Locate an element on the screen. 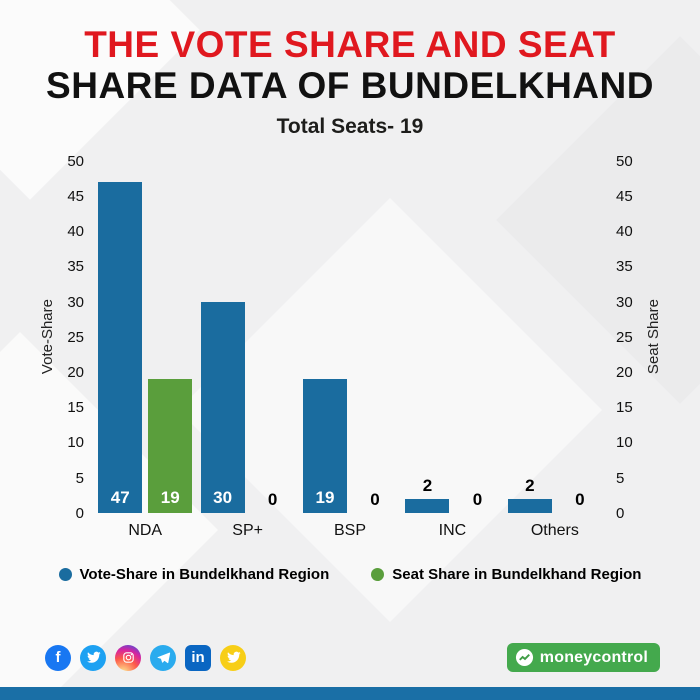 Image resolution: width=700 pixels, height=700 pixels. legend-dot-blue-icon is located at coordinates (65, 574).